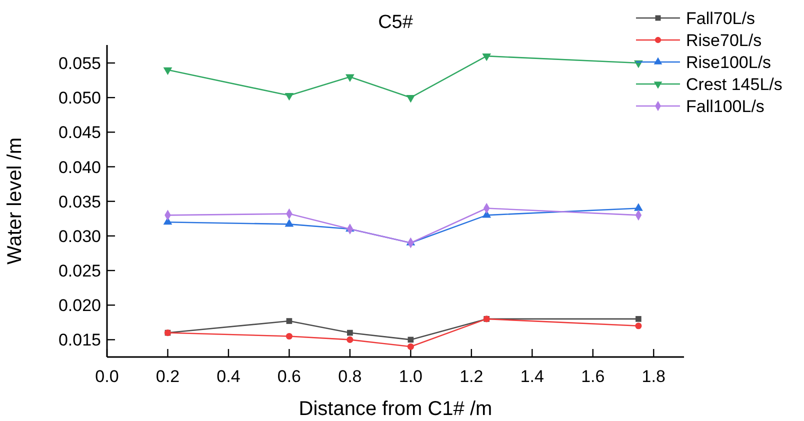 This screenshot has width=804, height=421. What do you see at coordinates (729, 62) in the screenshot?
I see `legend-label: Rise100L/s` at bounding box center [729, 62].